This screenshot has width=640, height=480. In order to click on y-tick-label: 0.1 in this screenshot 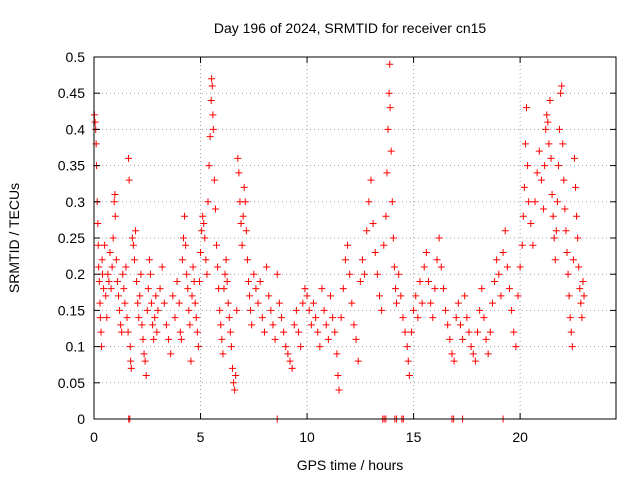, I will do `click(76, 347)`.